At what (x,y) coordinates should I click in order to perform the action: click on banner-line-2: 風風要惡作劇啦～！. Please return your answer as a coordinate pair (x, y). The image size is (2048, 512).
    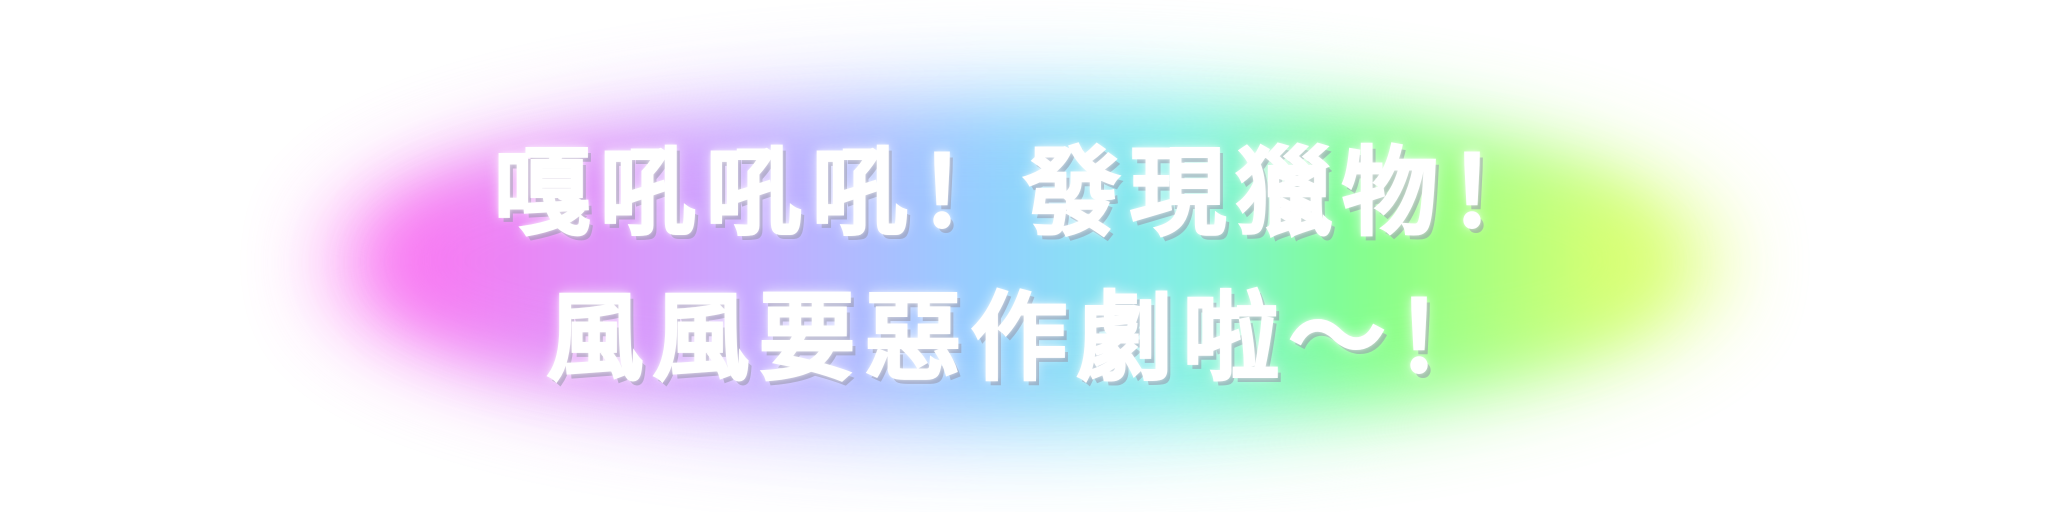
    Looking at the image, I should click on (1023, 338).